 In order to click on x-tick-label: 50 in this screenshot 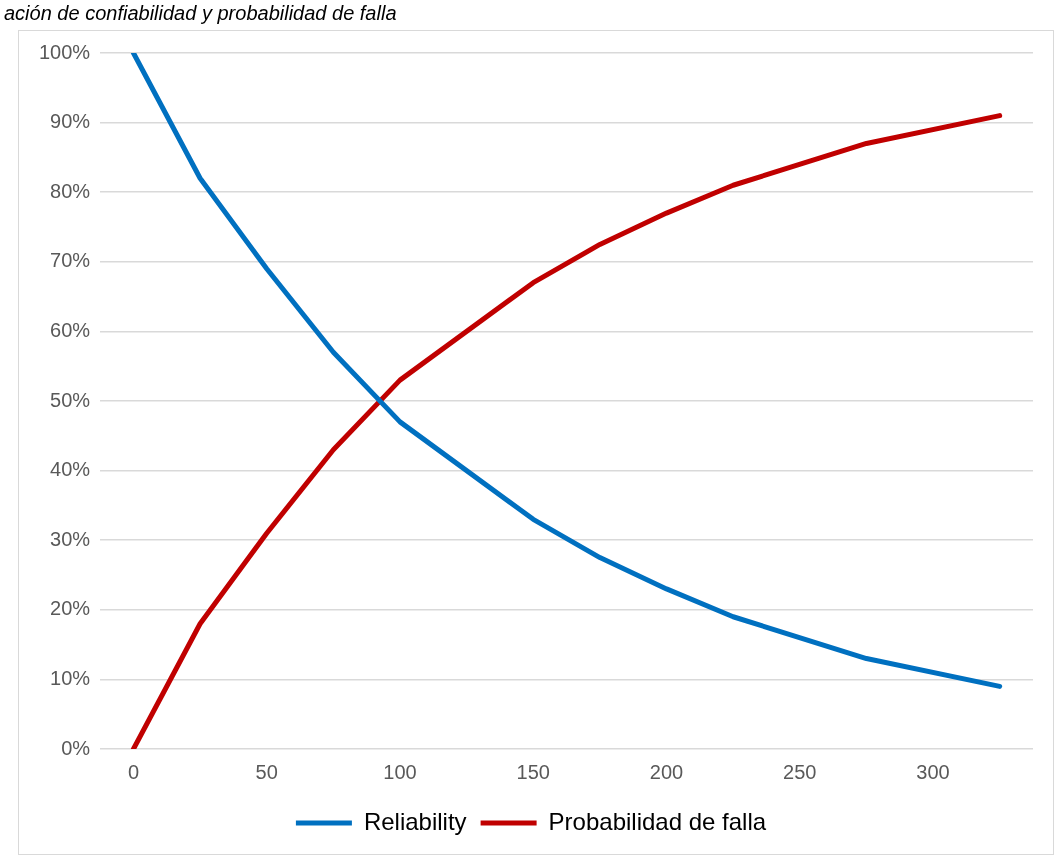, I will do `click(266, 771)`.